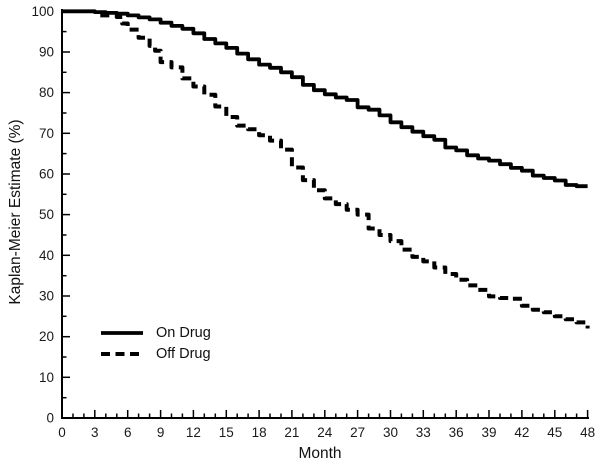 The width and height of the screenshot is (600, 466). What do you see at coordinates (226, 432) in the screenshot?
I see `x-tick-label: 15` at bounding box center [226, 432].